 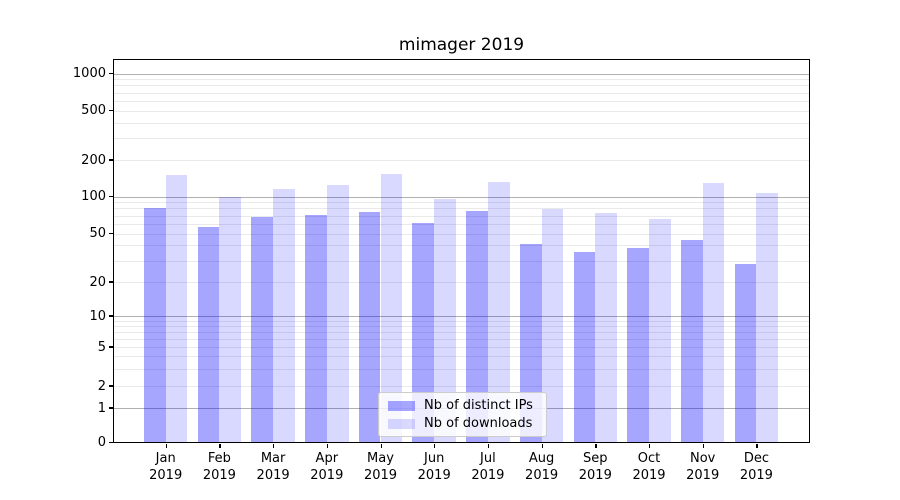 I want to click on x-tick-label: Jun 2019, so click(x=434, y=467).